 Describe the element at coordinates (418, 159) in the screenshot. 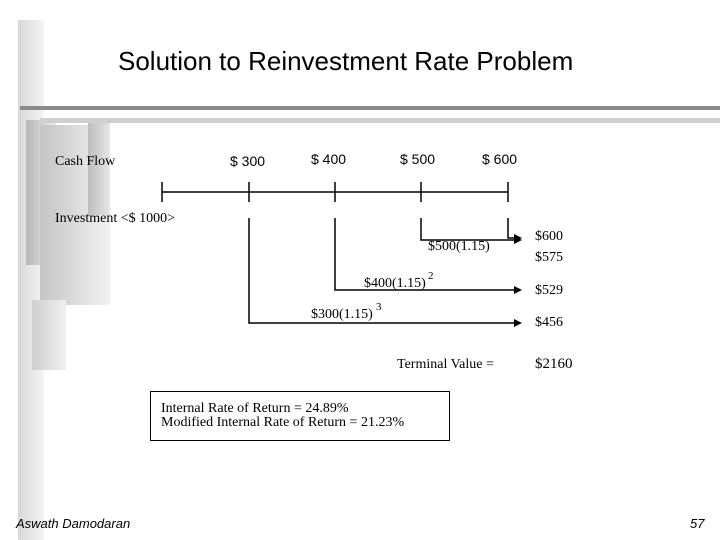

I see `cash-flow-year-3: $ 500` at that location.